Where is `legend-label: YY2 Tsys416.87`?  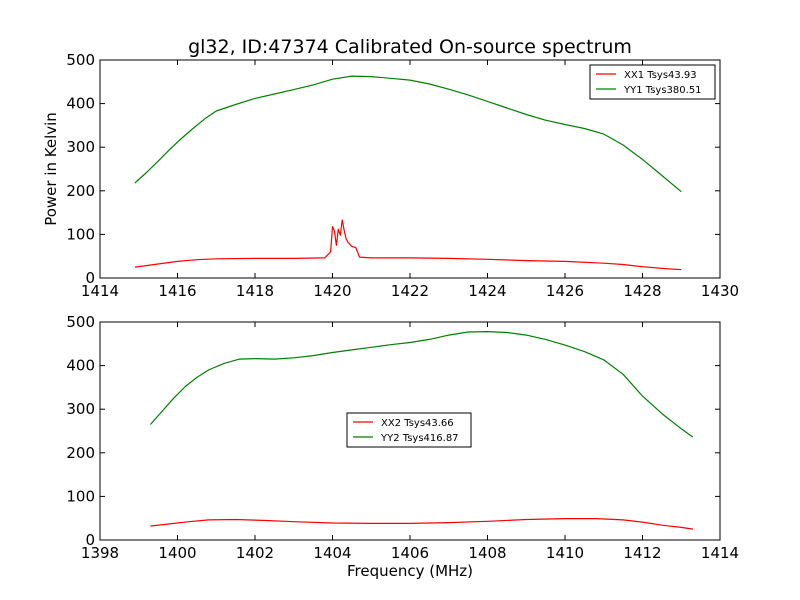 legend-label: YY2 Tsys416.87 is located at coordinates (419, 438).